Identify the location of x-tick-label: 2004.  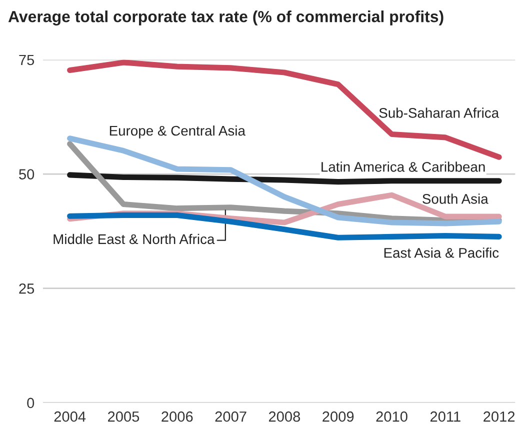
(70, 416).